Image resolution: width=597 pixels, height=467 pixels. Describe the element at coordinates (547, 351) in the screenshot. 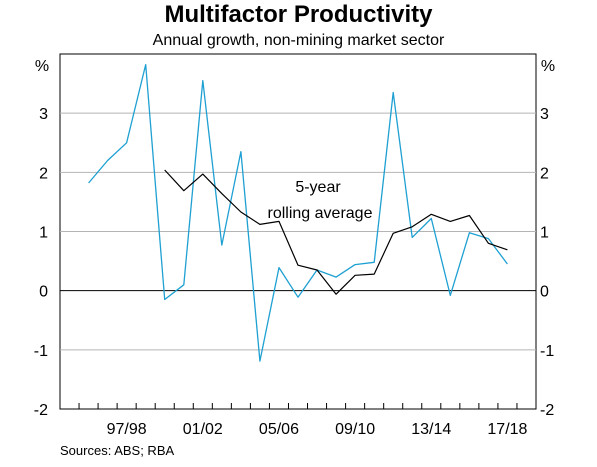

I see `y-tick-label-right: -1` at that location.